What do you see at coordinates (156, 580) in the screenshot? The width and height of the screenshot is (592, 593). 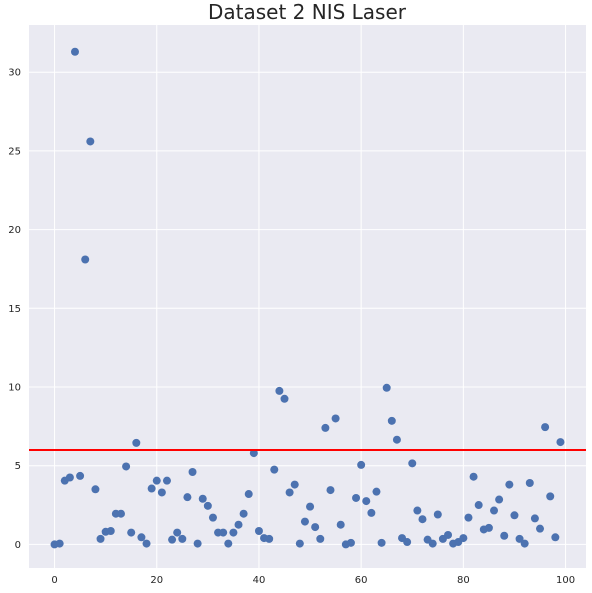 I see `x-tick-label: 20` at bounding box center [156, 580].